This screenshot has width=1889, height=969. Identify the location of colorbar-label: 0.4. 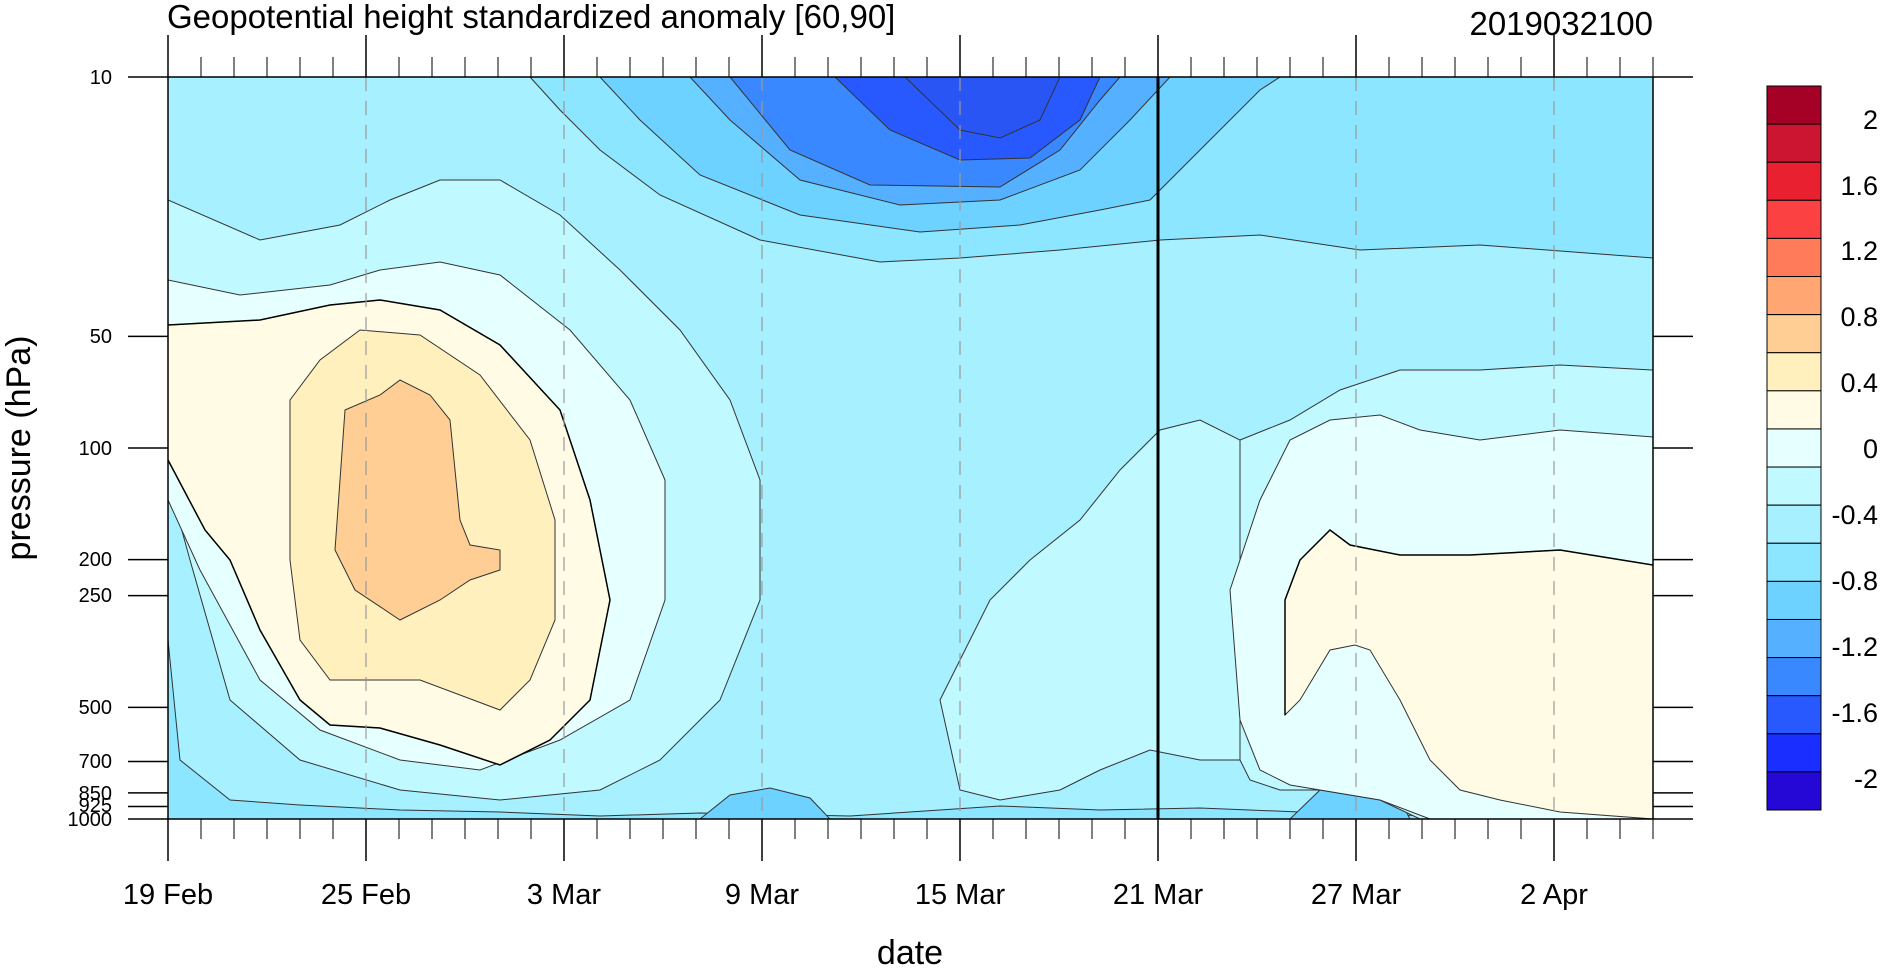
(1859, 383).